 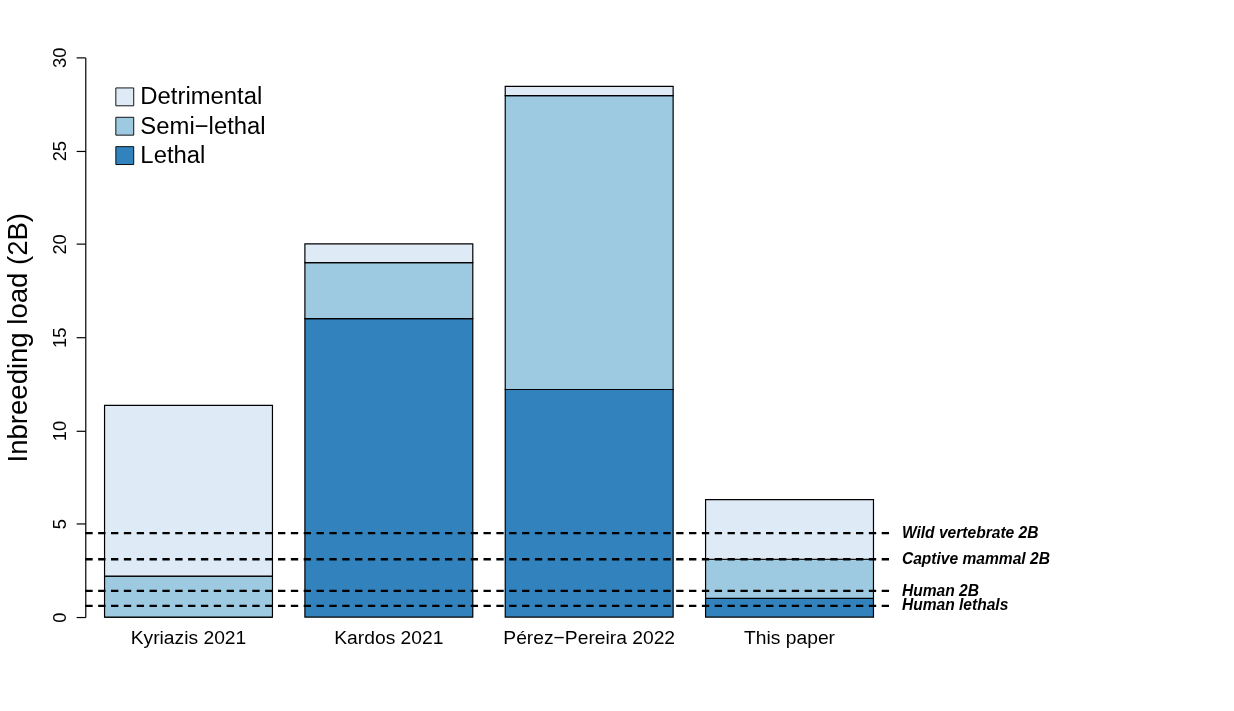 What do you see at coordinates (59, 431) in the screenshot?
I see `y-tick-label: 10` at bounding box center [59, 431].